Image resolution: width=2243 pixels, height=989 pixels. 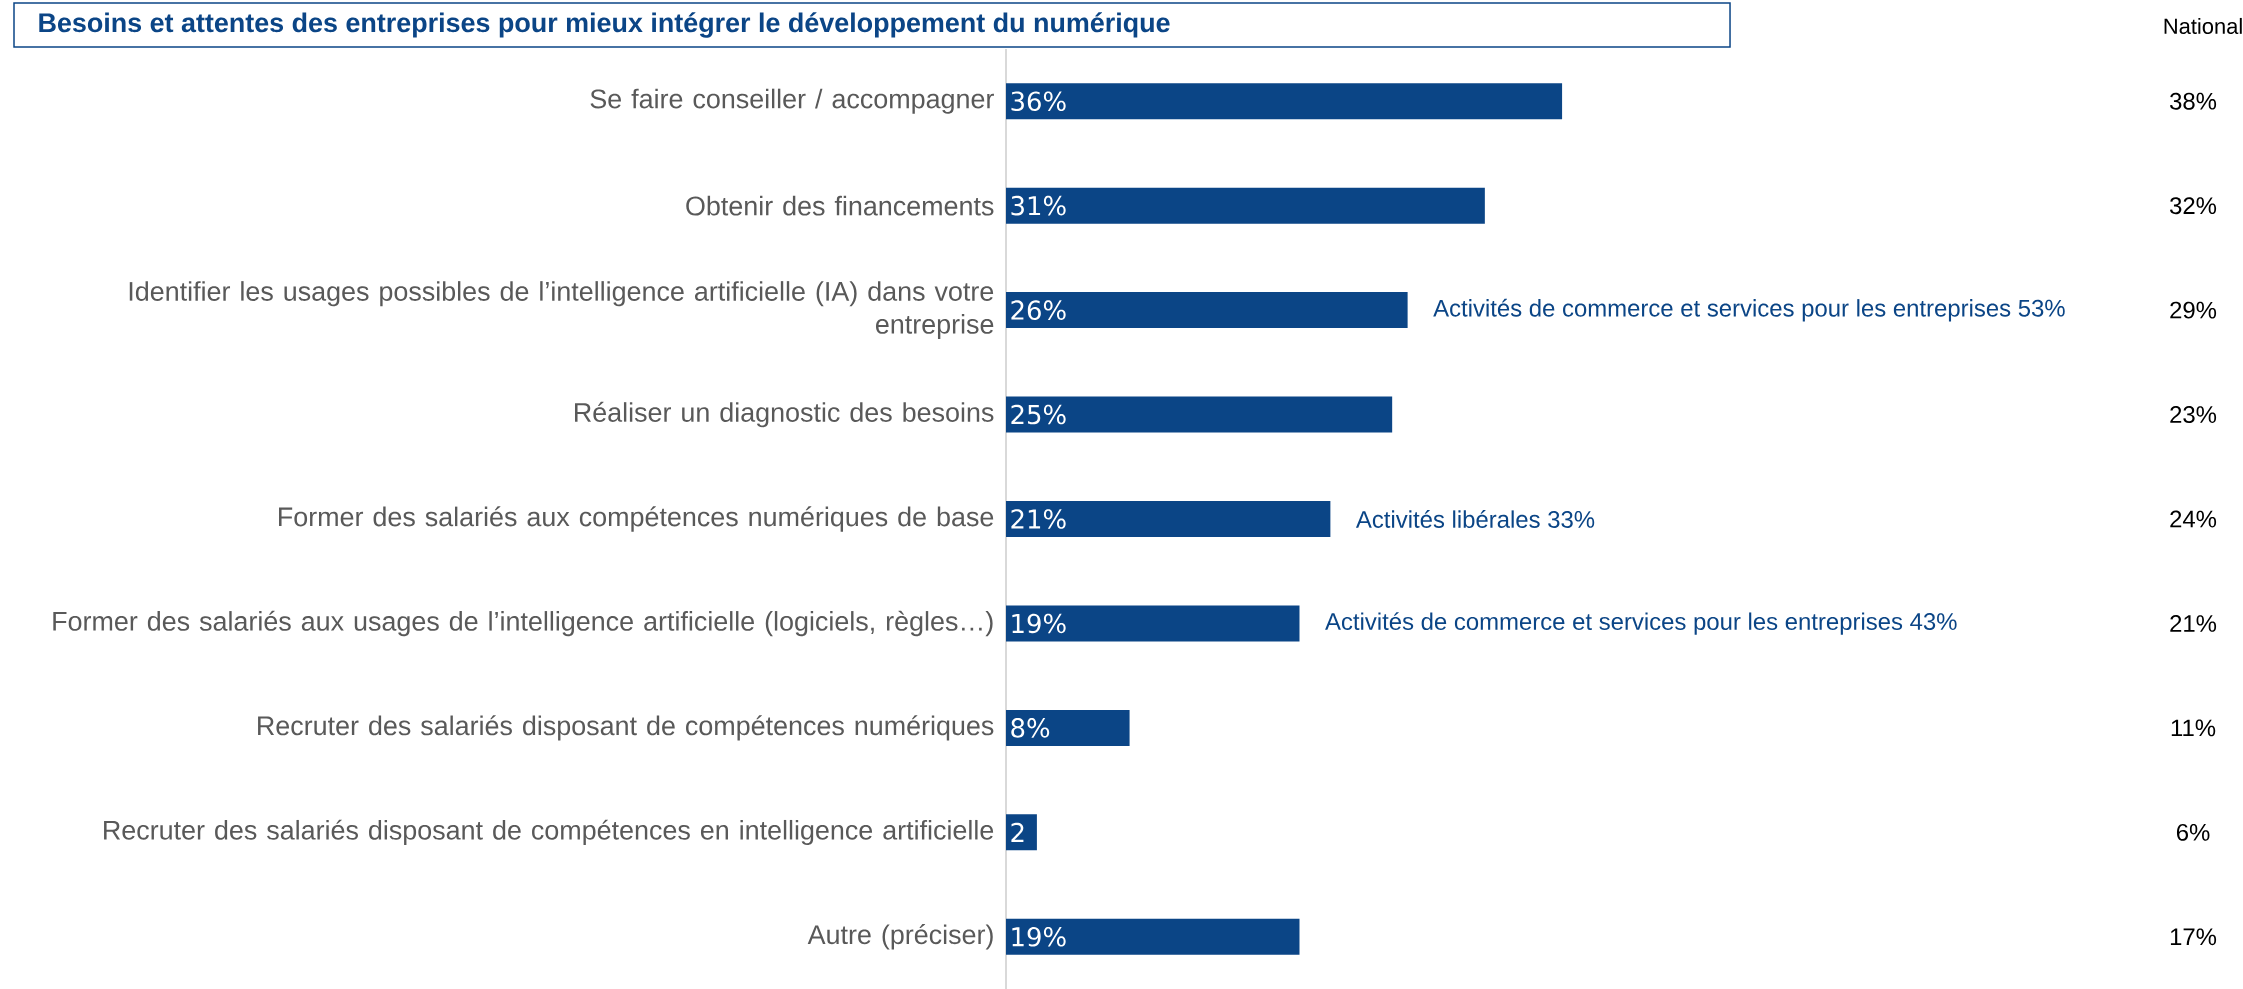 What do you see at coordinates (2193, 310) in the screenshot?
I see `text: 29%` at bounding box center [2193, 310].